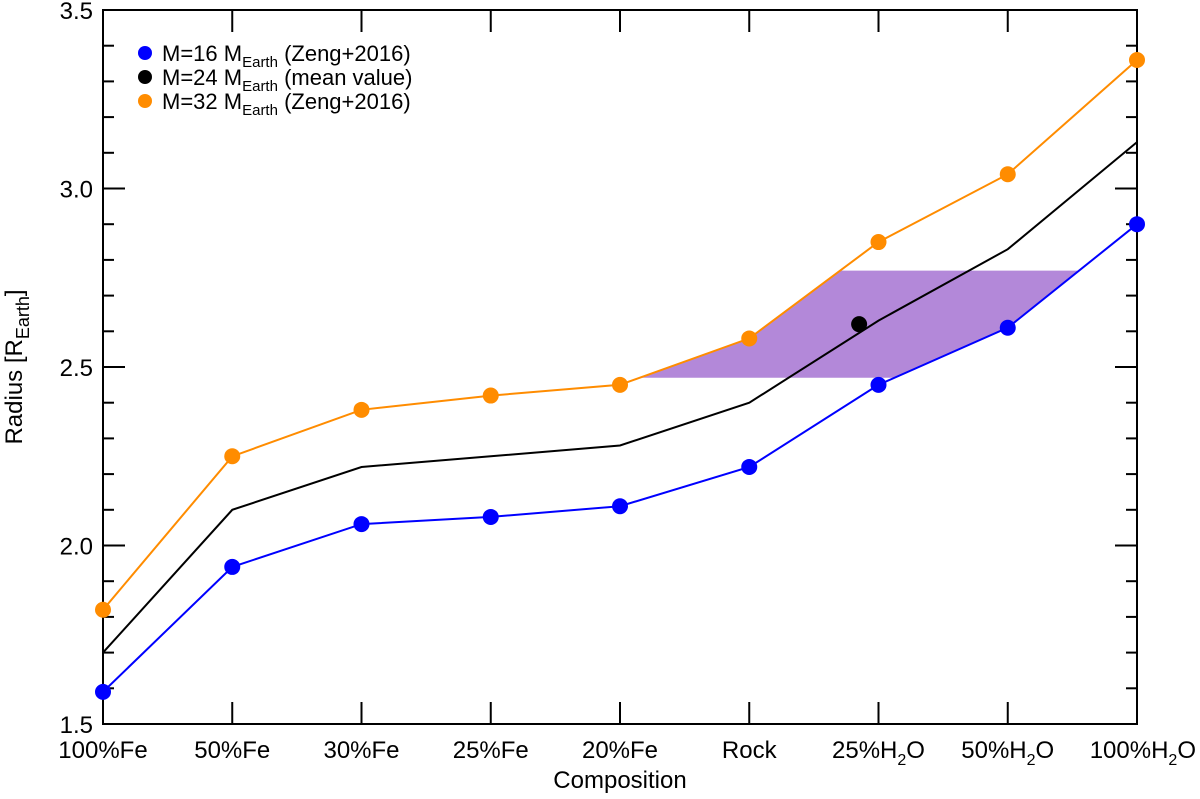 The image size is (1200, 799). I want to click on legend-label-2-end: (Zeng+2016), so click(344, 101).